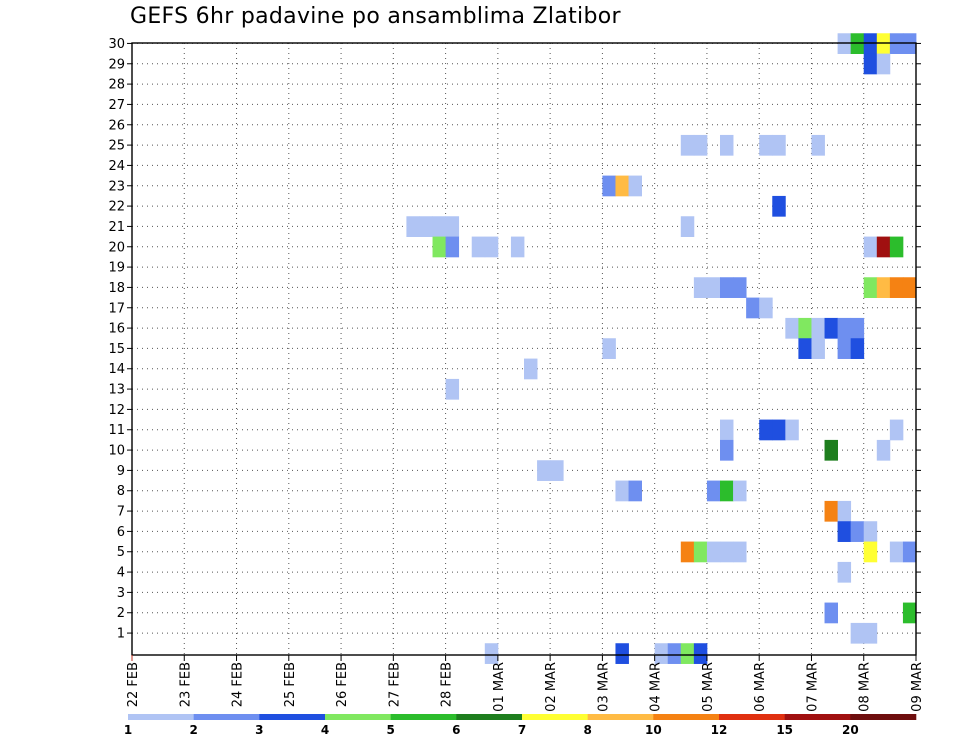 This screenshot has width=960, height=742. I want to click on y-tick-label: 7, so click(121, 512).